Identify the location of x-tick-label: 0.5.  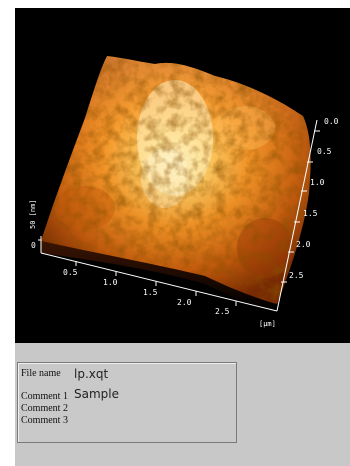
(70, 272).